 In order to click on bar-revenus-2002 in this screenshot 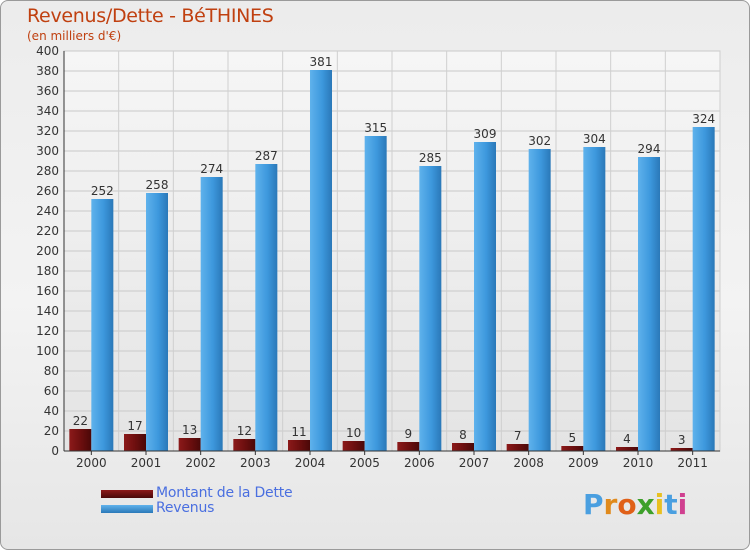, I will do `click(211, 314)`.